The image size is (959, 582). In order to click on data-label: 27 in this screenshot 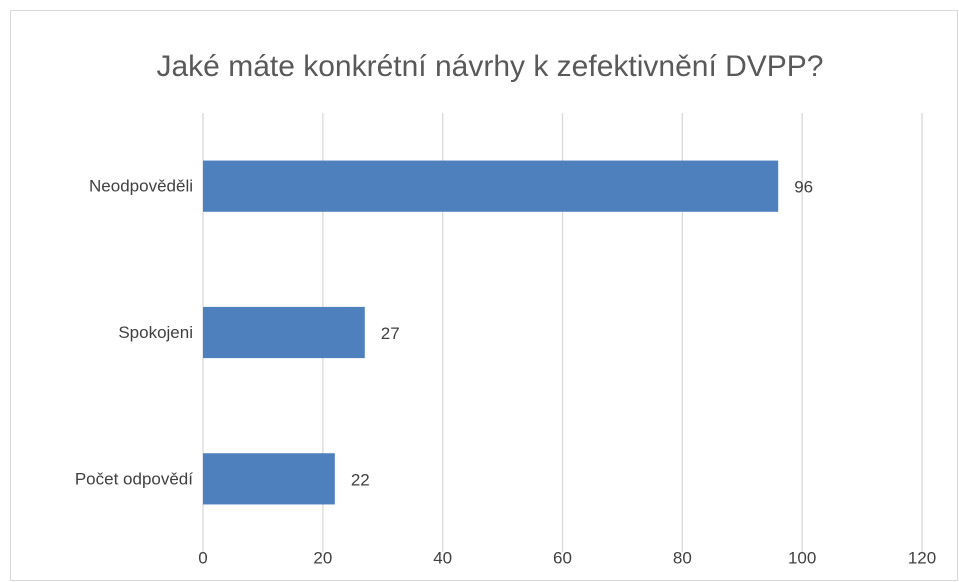, I will do `click(390, 333)`.